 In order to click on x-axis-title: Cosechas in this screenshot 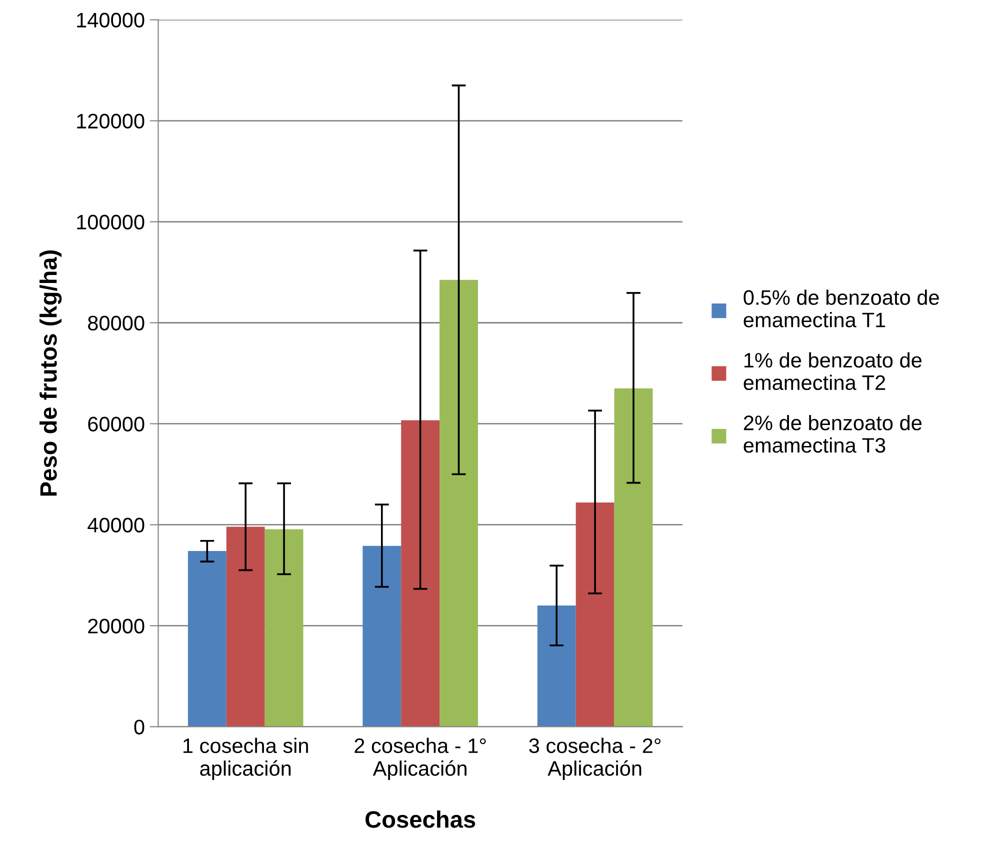, I will do `click(421, 819)`.